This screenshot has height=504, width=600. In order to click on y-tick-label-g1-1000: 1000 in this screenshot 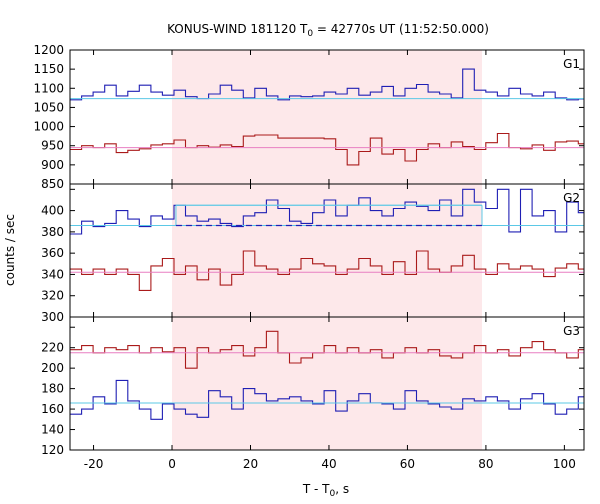, I will do `click(48, 127)`.